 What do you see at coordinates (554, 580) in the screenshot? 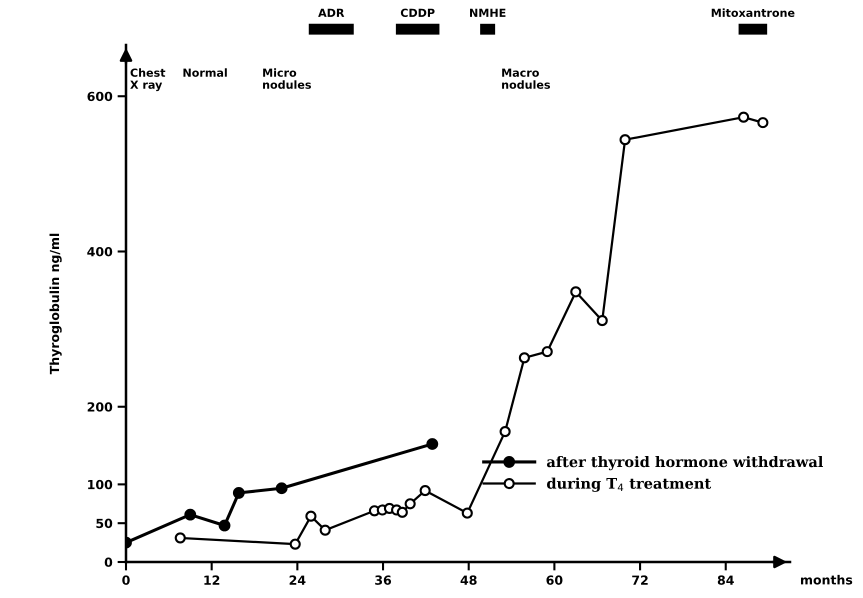
I see `x-tick-label: 60` at bounding box center [554, 580].